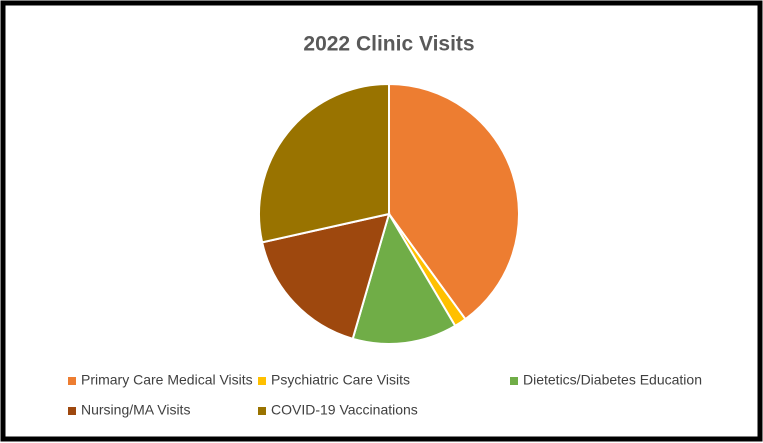 The height and width of the screenshot is (443, 763). What do you see at coordinates (340, 380) in the screenshot?
I see `legend-label: Psychiatric Care Visits` at bounding box center [340, 380].